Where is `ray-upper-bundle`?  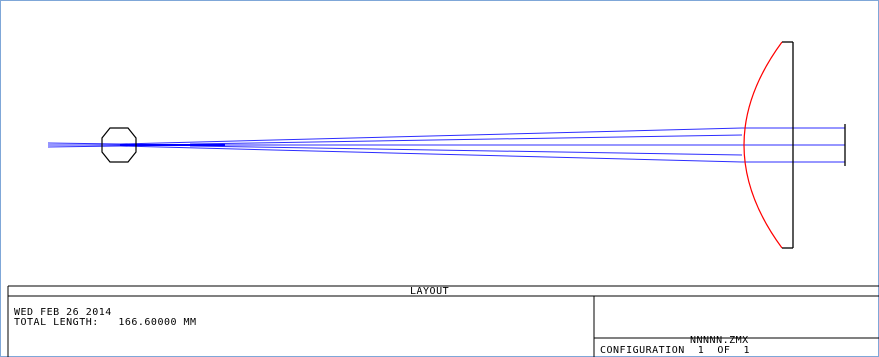
ray-upper-bundle is located at coordinates (84, 143).